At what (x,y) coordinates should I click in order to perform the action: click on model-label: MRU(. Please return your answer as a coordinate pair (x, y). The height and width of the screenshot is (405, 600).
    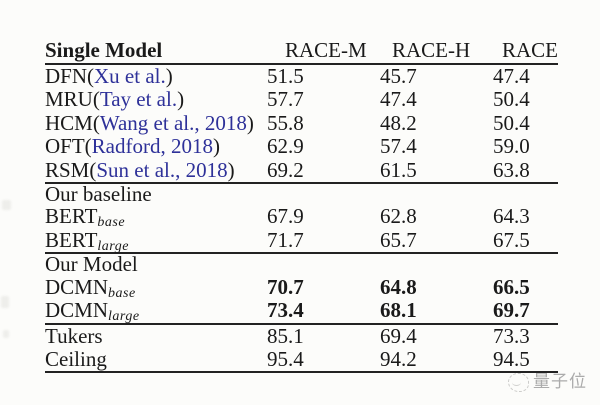
    Looking at the image, I should click on (72, 99).